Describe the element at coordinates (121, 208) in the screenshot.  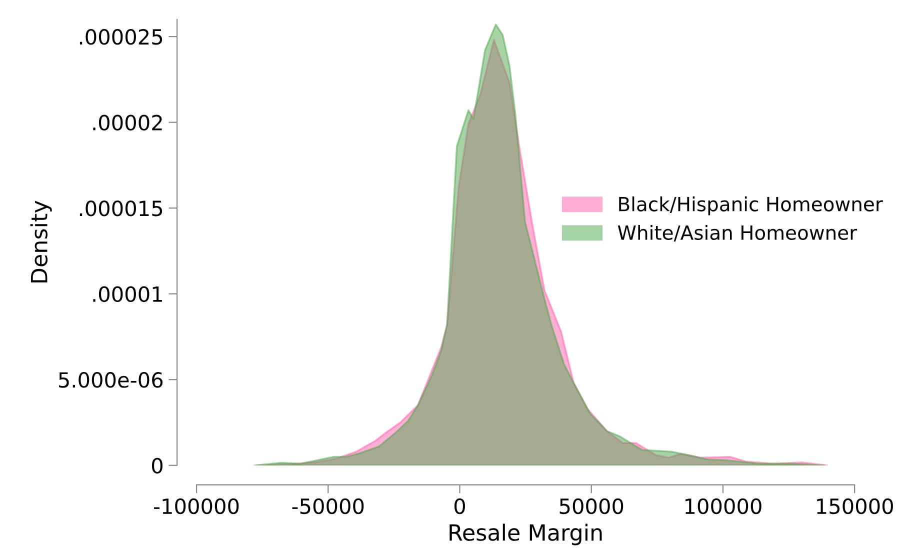
I see `y-tick-label: .000015` at that location.